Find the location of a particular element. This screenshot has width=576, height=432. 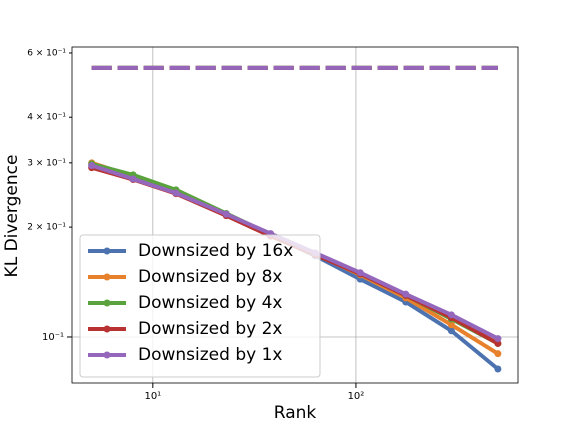

x-tick-label: 10¹ is located at coordinates (152, 396).